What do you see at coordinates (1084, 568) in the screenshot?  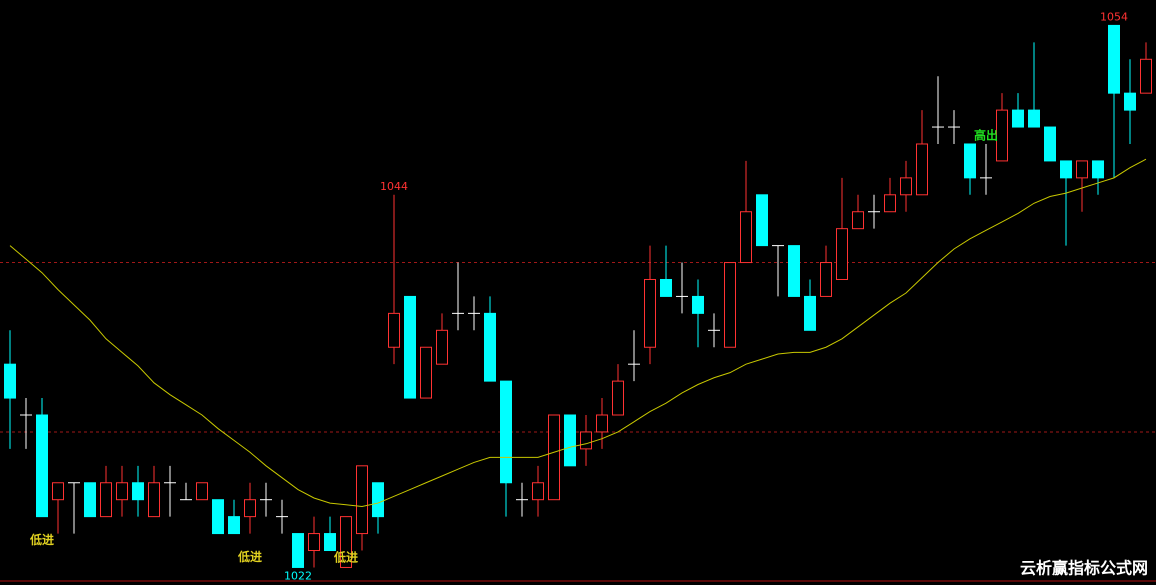 I see `watermark: 云析赢指标公式网` at bounding box center [1084, 568].